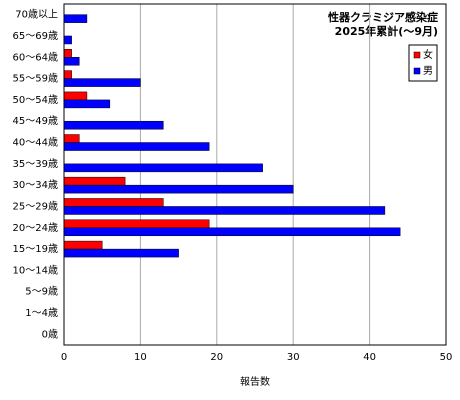 The image size is (460, 400). I want to click on y-tick-label: 50～54歳, so click(35, 100).